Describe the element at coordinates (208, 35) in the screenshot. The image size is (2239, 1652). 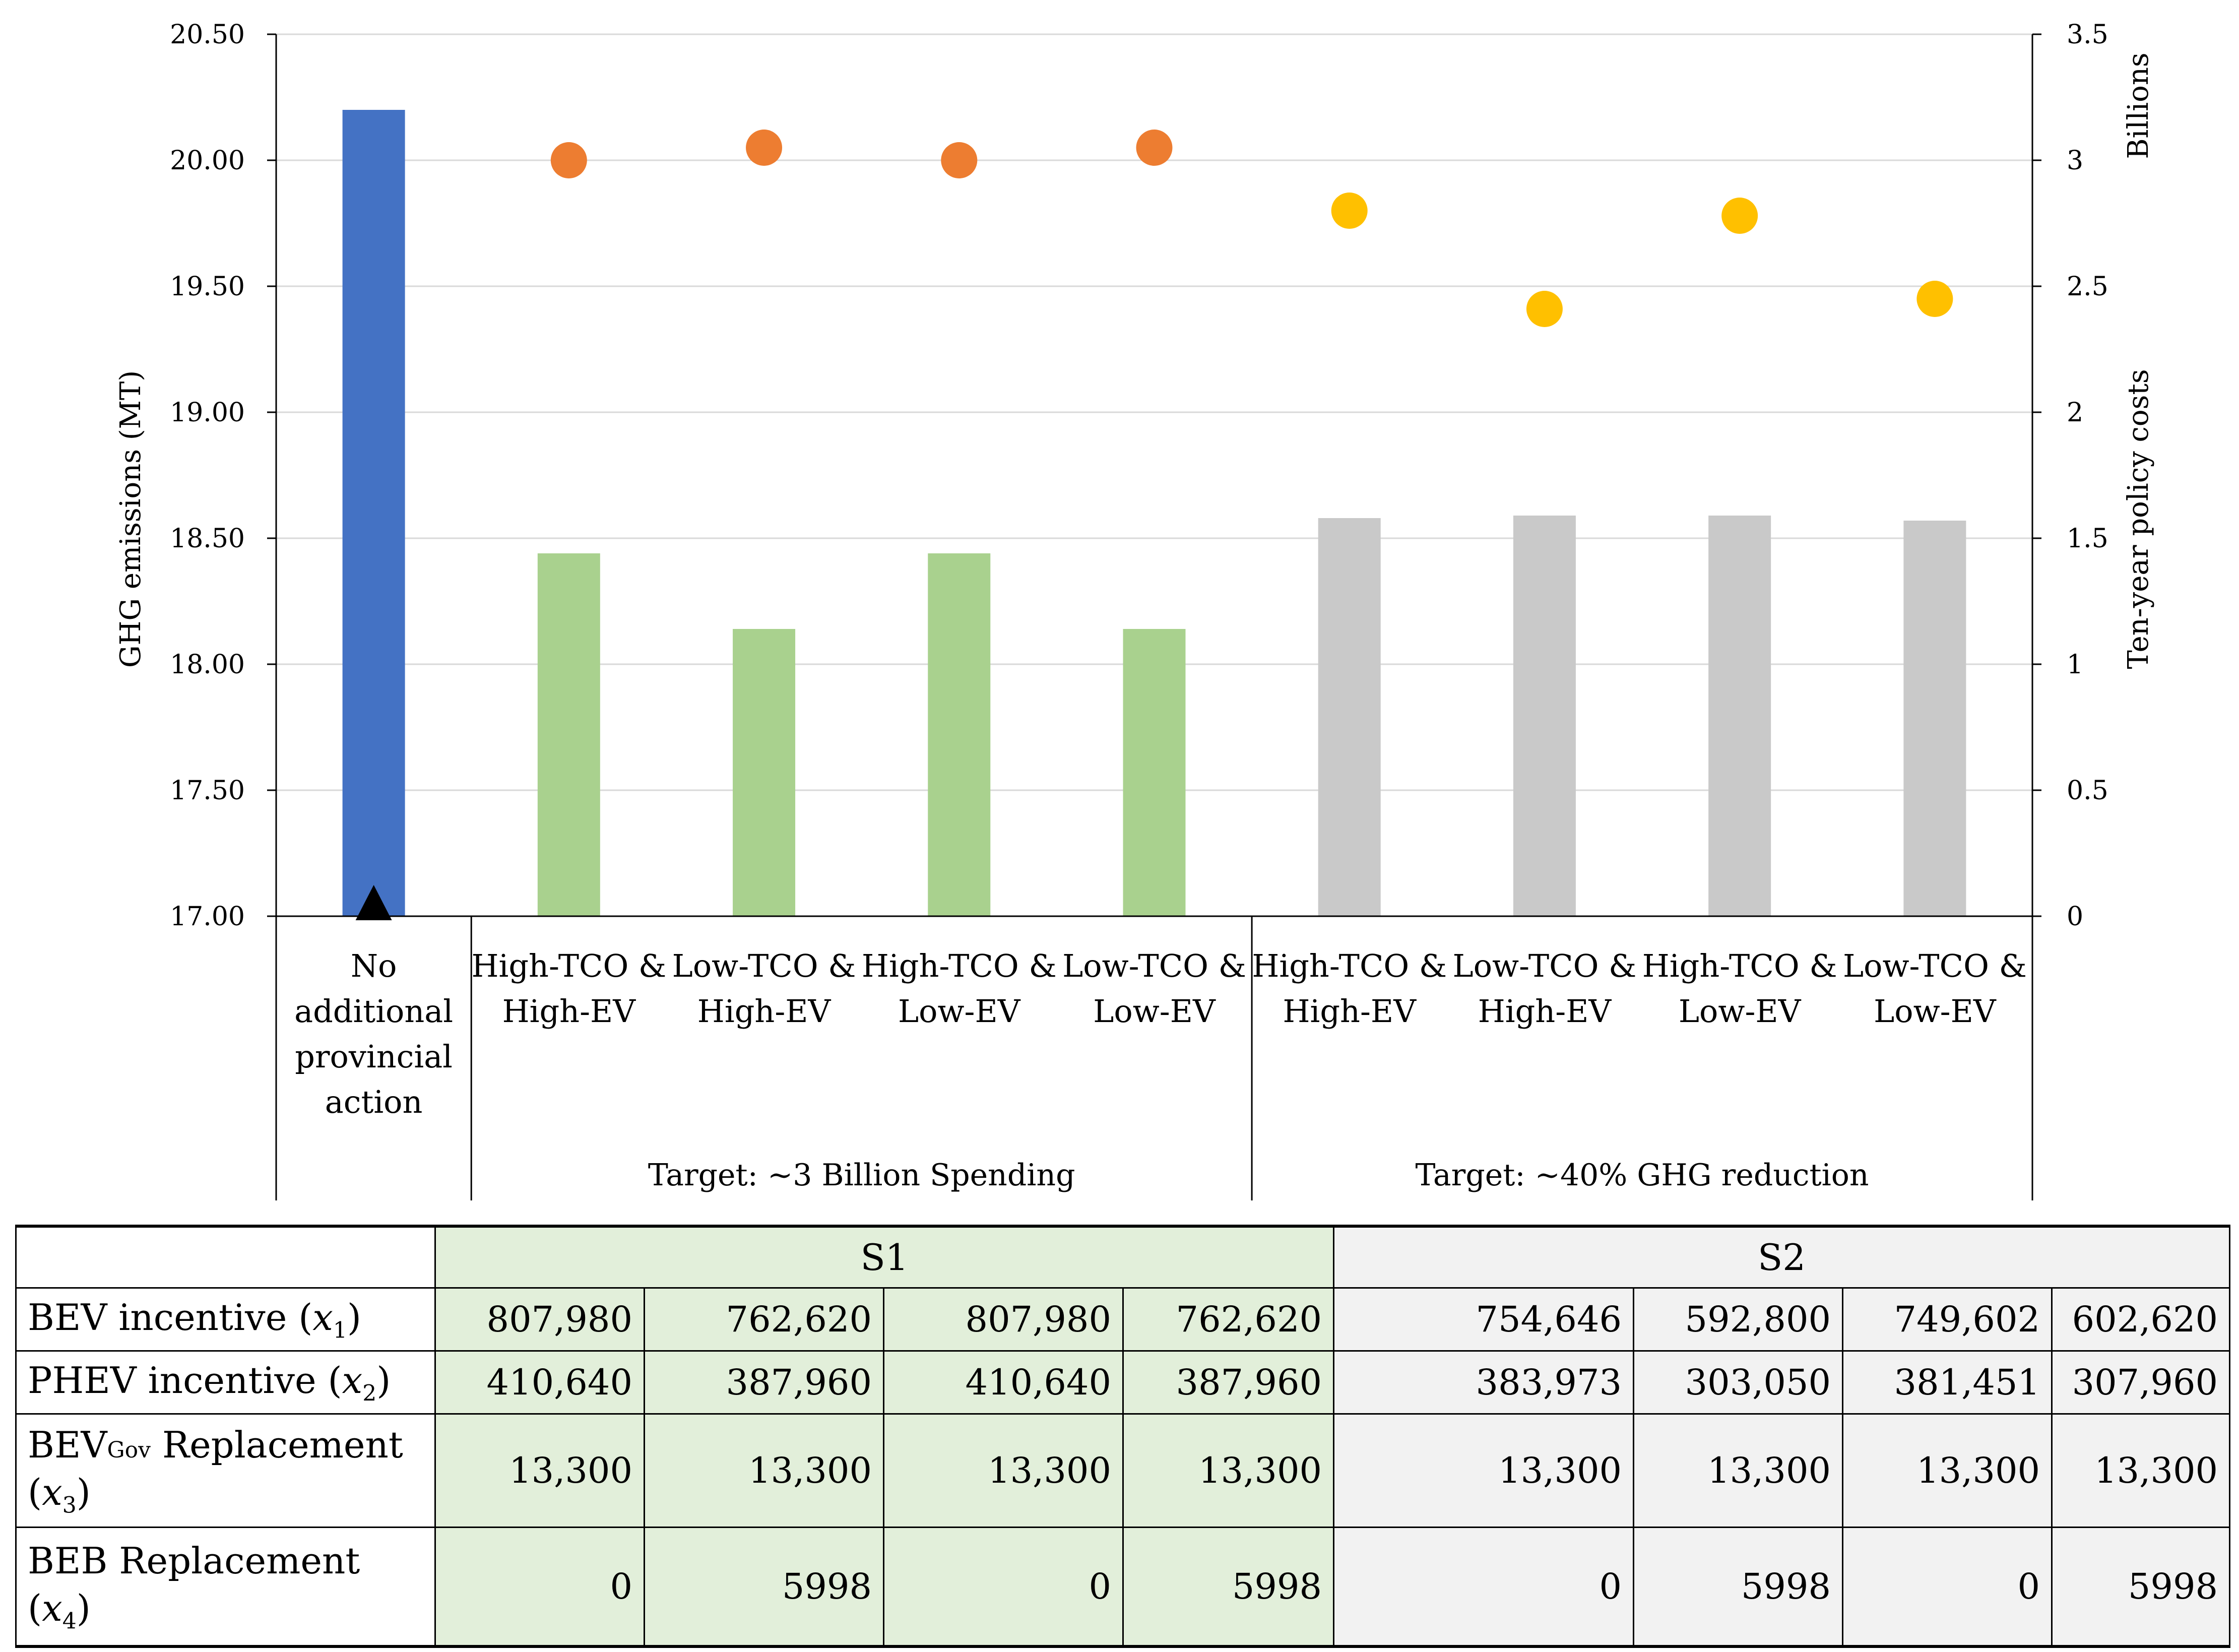
I see `left-tick-label: 20.50` at that location.